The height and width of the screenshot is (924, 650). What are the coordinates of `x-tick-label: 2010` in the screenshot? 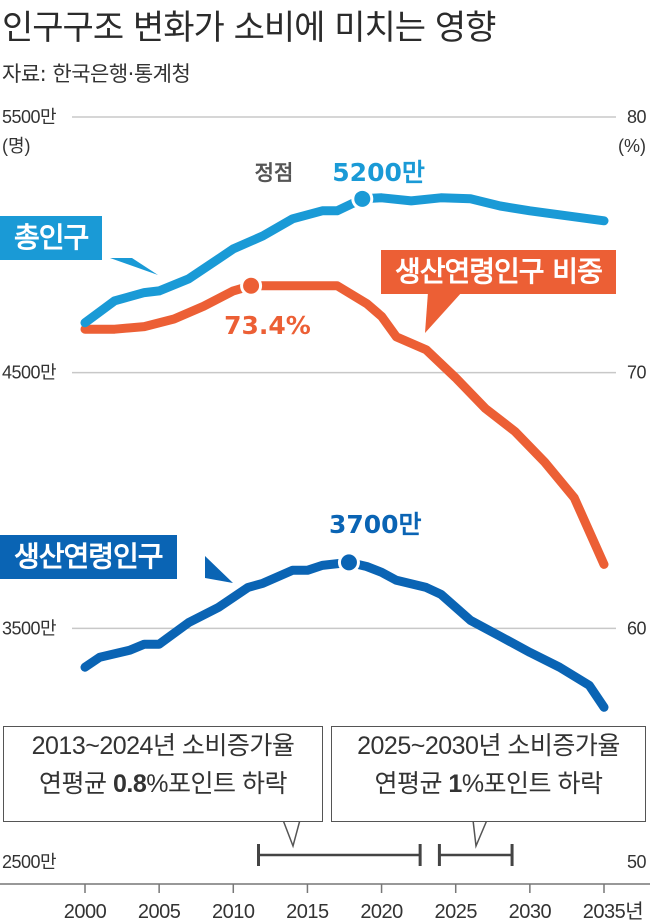 It's located at (233, 912).